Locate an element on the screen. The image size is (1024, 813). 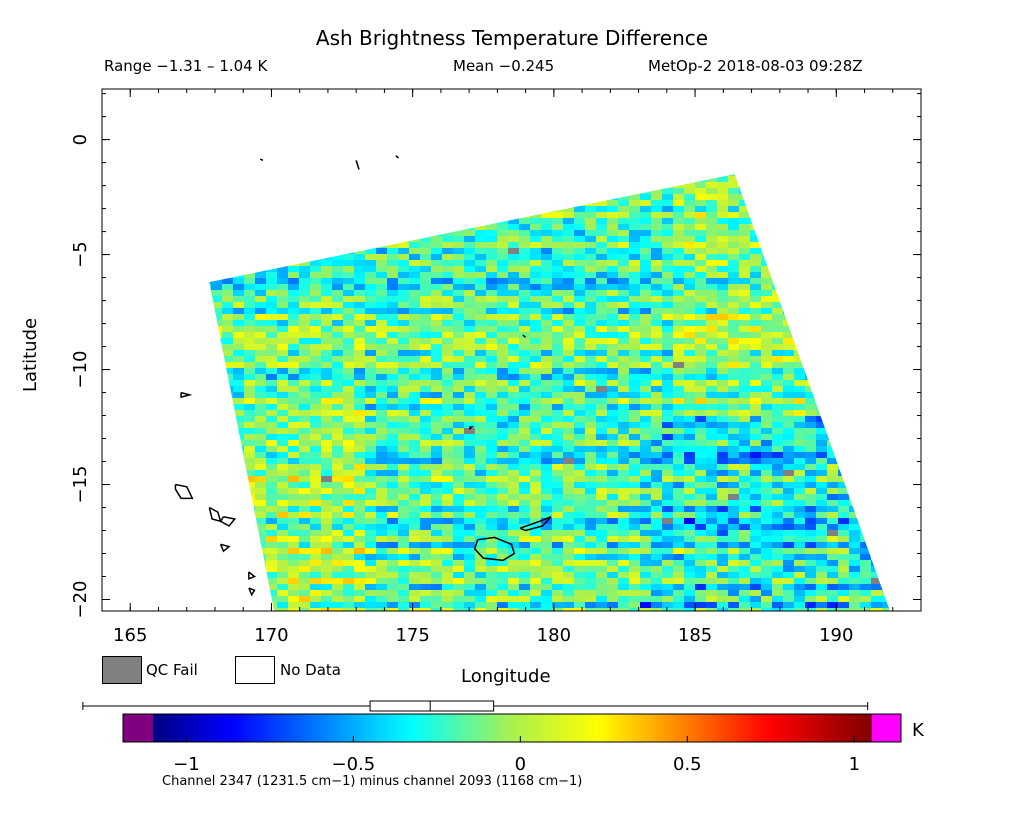
coastline-ncal-islet is located at coordinates (186, 395).